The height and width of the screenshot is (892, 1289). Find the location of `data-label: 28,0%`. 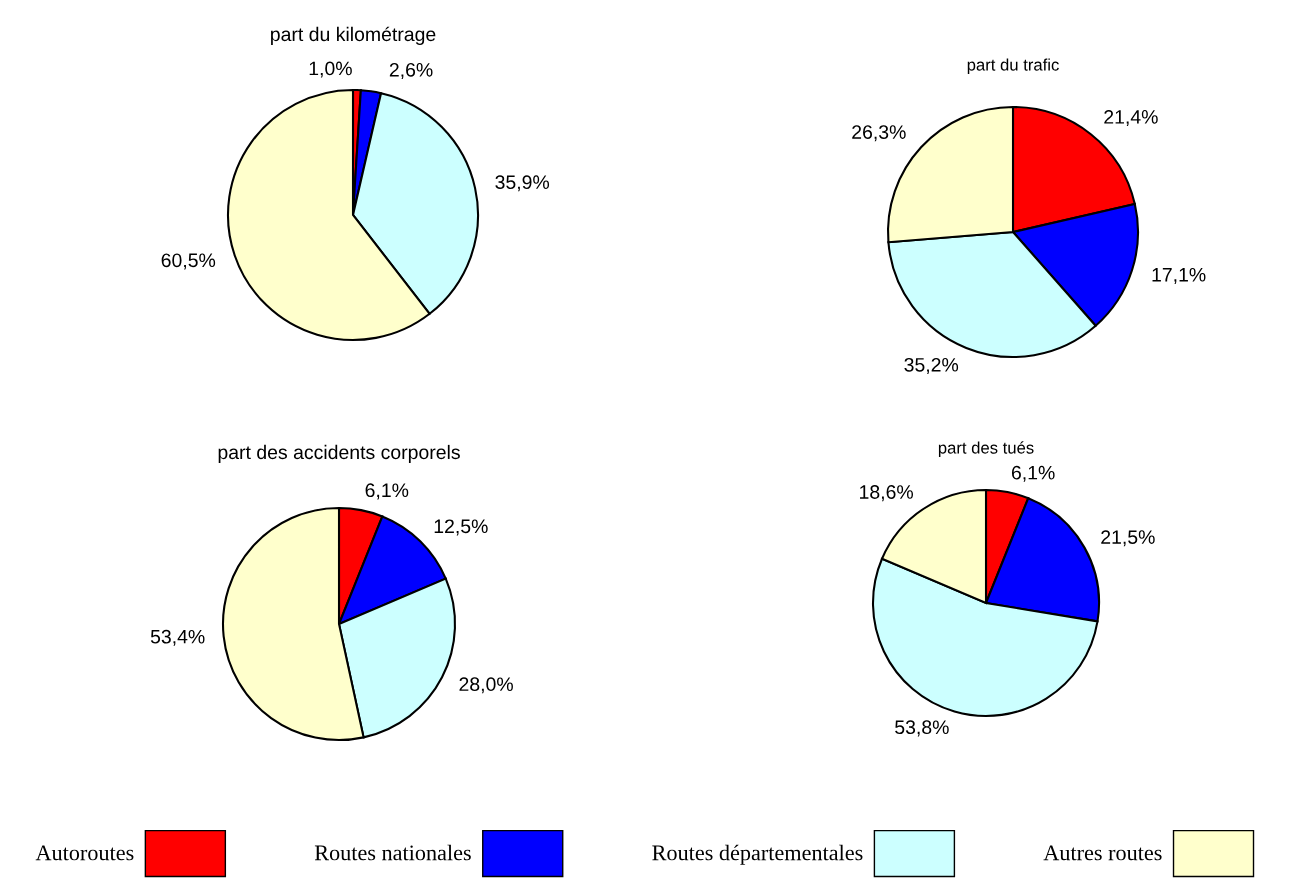

data-label: 28,0% is located at coordinates (486, 685).